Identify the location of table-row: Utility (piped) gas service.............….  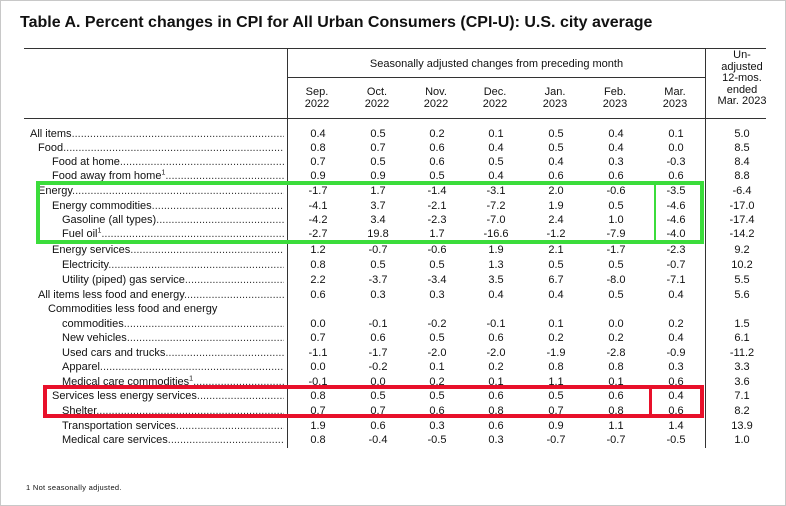
(393, 280).